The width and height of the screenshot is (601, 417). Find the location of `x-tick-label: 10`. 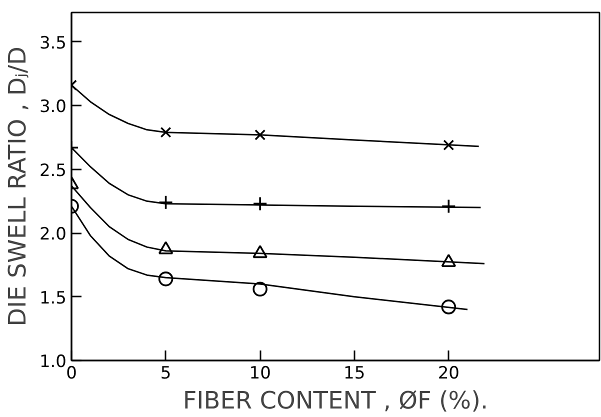

x-tick-label: 10 is located at coordinates (260, 374).